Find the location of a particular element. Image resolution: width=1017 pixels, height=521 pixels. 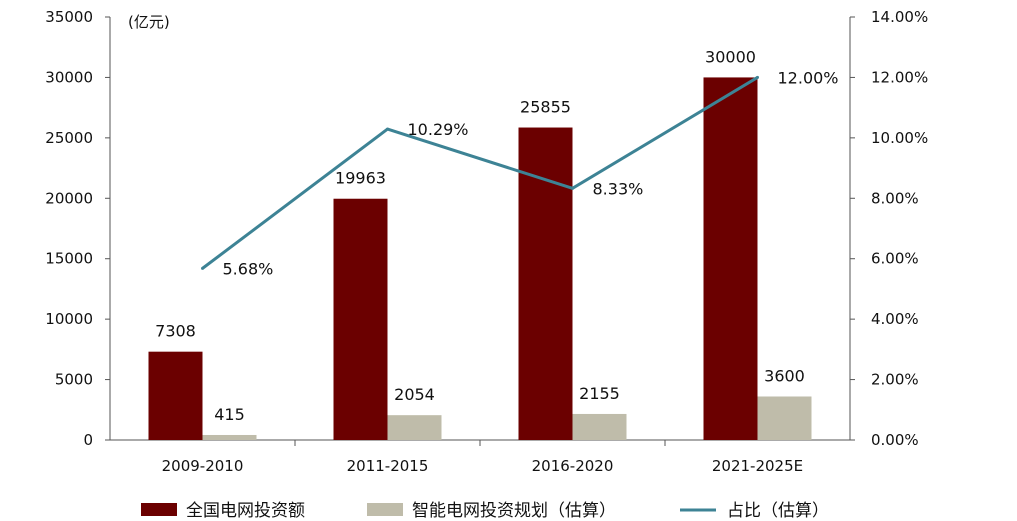

right-axis-tick-label: 2.00% is located at coordinates (895, 380).